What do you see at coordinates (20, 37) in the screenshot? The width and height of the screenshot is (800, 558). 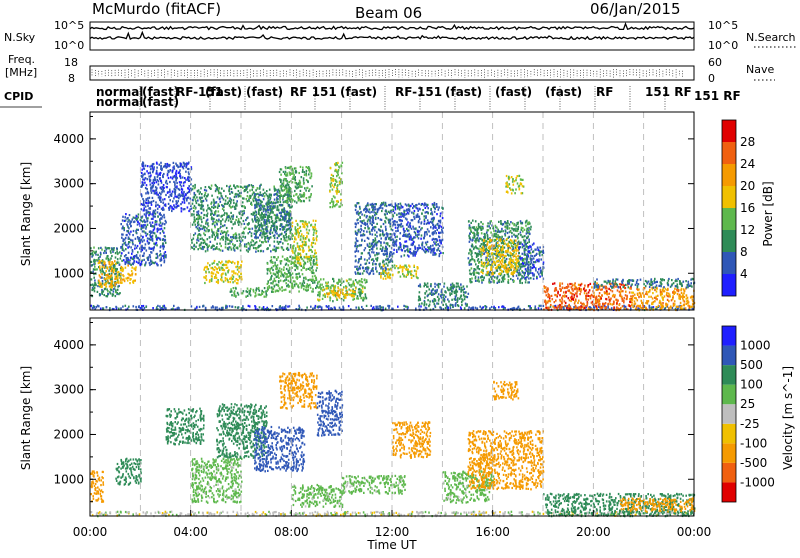 I see `nsky-label: N.Sky` at bounding box center [20, 37].